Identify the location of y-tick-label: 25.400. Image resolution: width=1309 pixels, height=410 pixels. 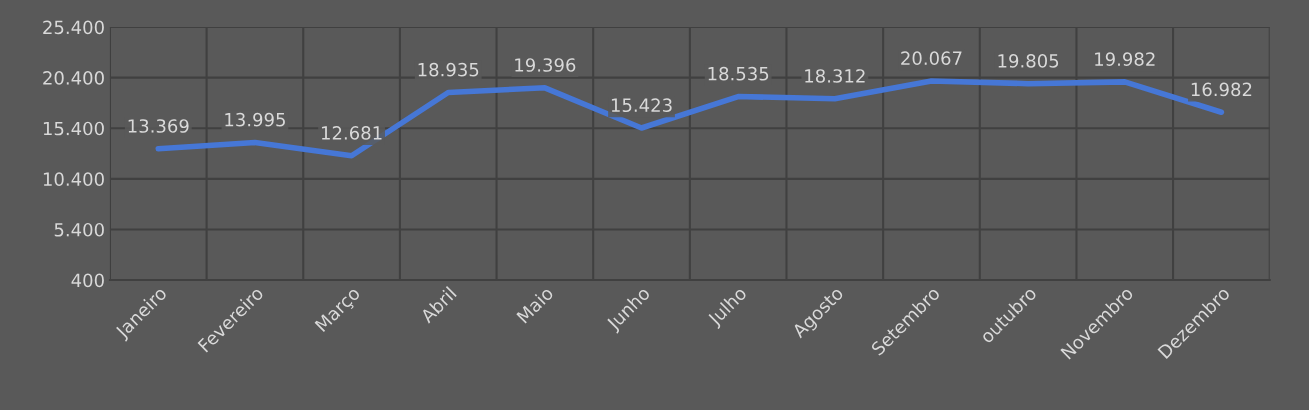
(73, 27).